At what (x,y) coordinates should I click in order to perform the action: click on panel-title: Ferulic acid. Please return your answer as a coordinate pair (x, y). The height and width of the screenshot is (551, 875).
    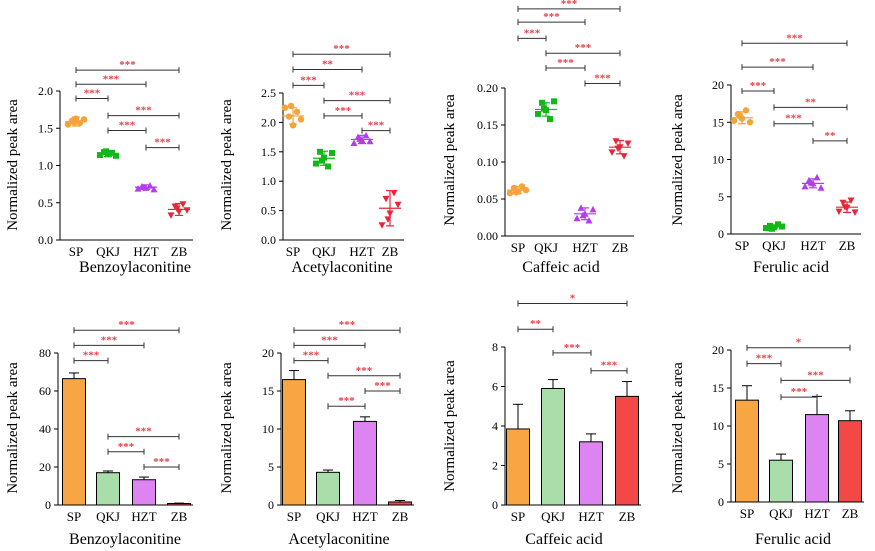
    Looking at the image, I should click on (791, 267).